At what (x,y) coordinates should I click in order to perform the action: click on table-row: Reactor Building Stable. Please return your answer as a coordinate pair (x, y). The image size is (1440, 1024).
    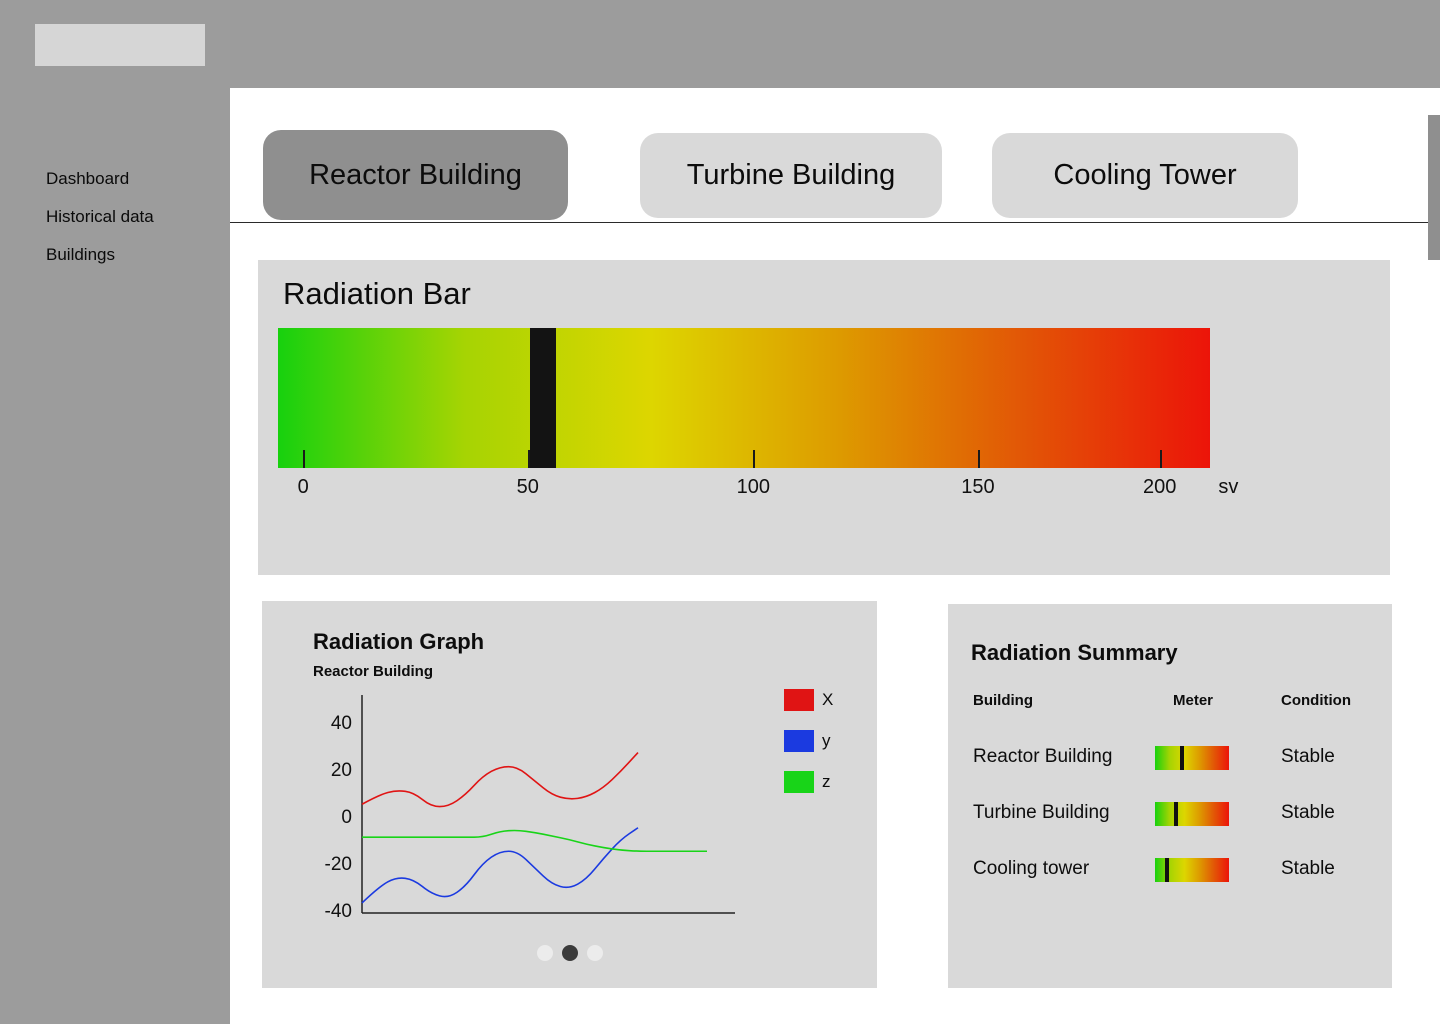
    Looking at the image, I should click on (1170, 759).